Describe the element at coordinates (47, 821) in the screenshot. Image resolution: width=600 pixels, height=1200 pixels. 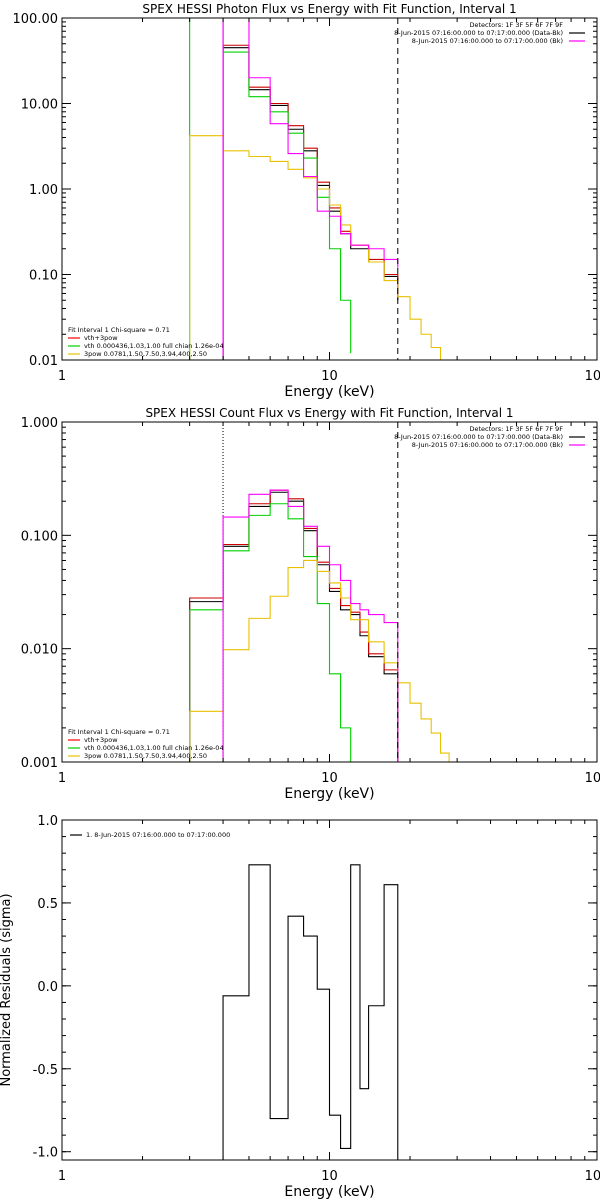
I see `y-tick-label: 1.0` at that location.